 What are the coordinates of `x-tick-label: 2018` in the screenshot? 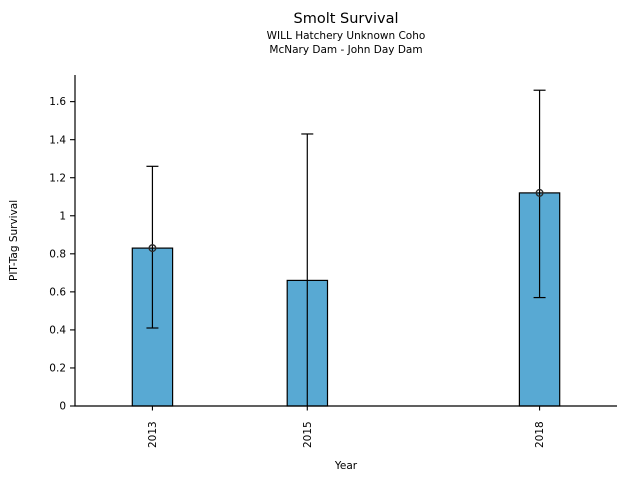 It's located at (540, 434).